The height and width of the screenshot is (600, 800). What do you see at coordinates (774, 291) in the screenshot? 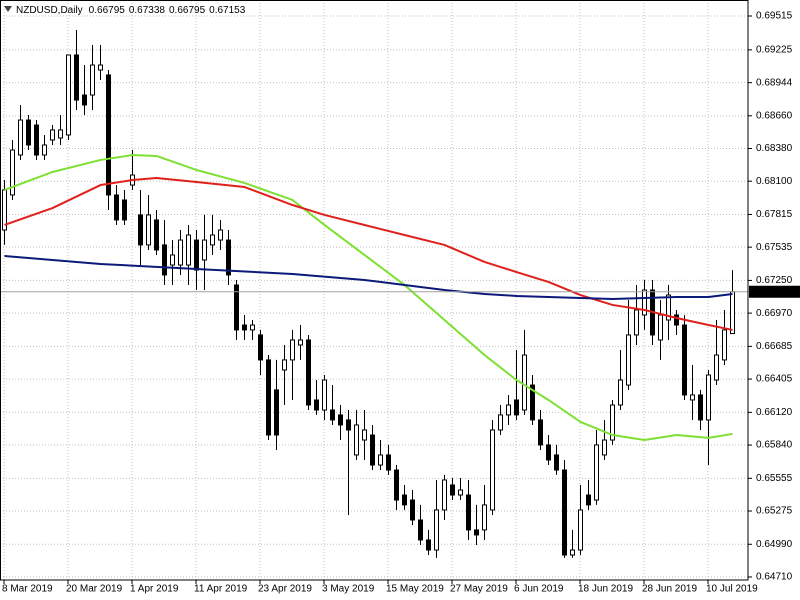
I see `current-price-label: 0.67153` at bounding box center [774, 291].